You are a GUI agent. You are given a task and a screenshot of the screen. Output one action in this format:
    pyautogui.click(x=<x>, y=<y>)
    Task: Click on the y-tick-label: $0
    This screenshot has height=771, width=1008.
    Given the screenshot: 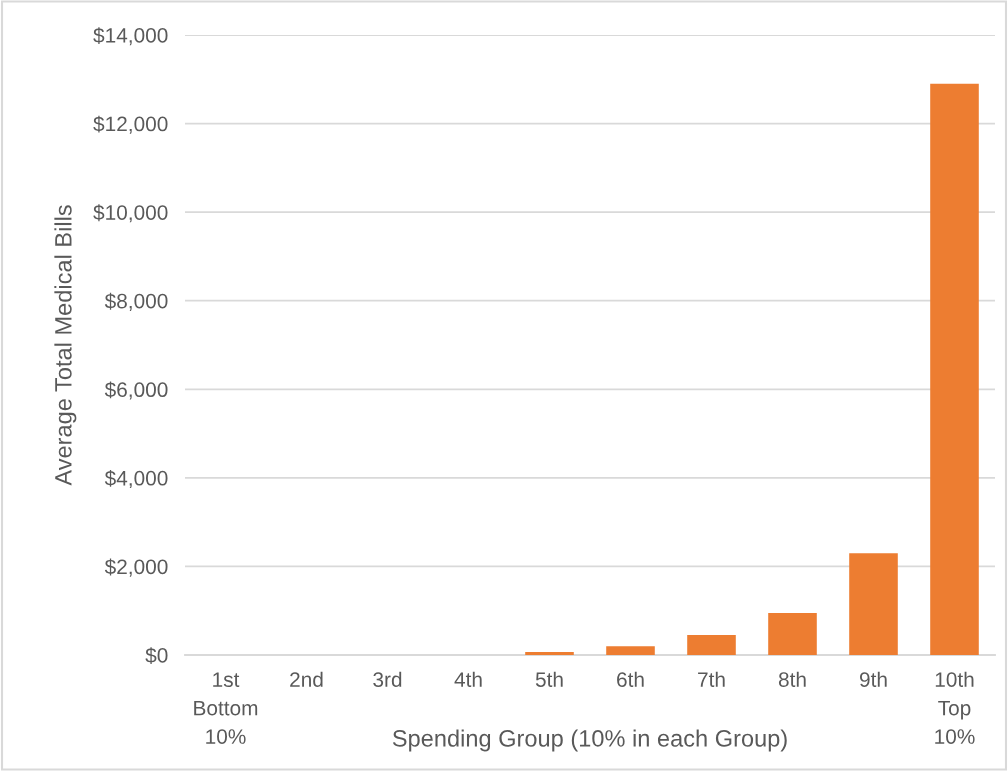 What is the action you would take?
    pyautogui.click(x=156, y=655)
    